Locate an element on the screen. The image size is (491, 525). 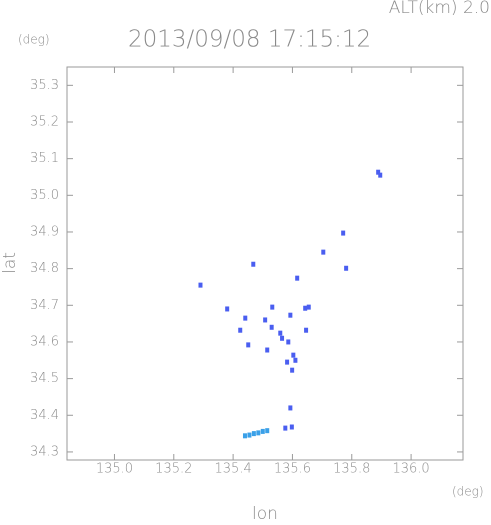
x-tick-label: 135.8 is located at coordinates (351, 469).